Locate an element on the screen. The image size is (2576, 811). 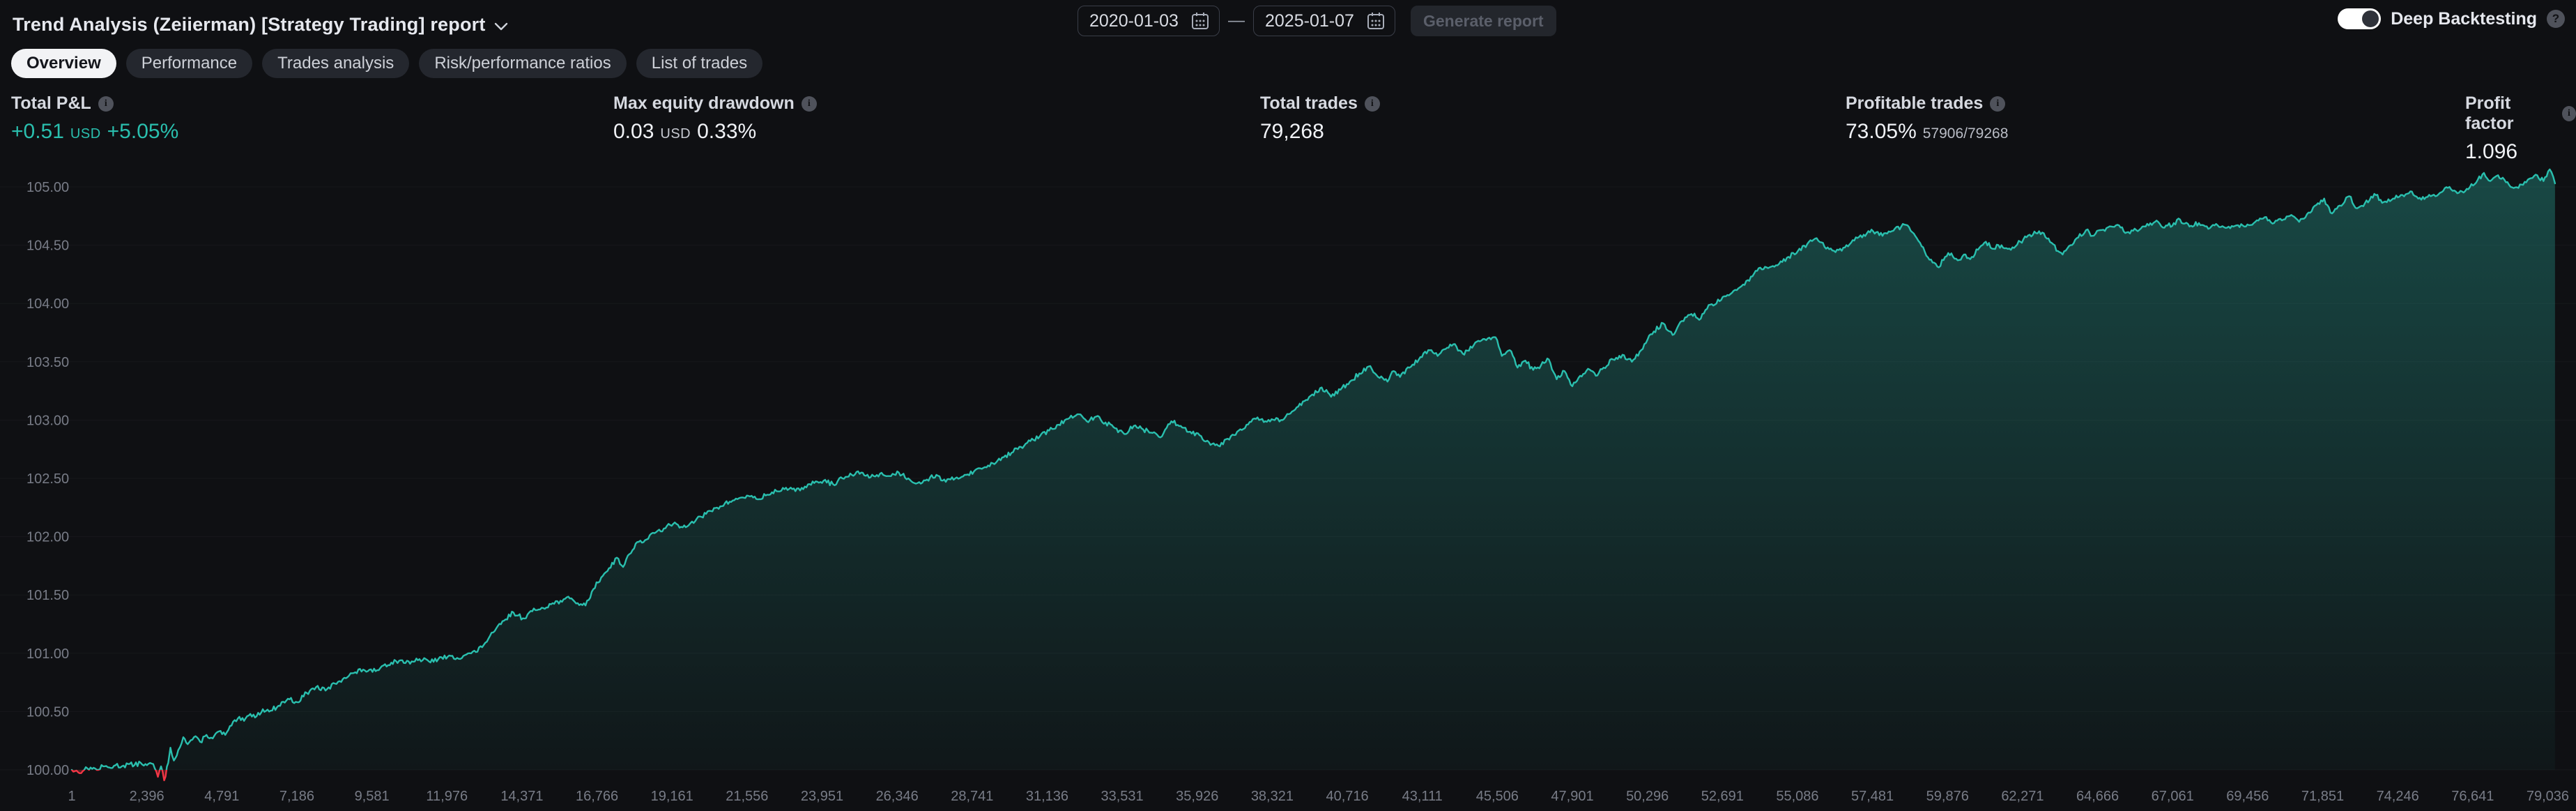
x-tick-label: 57,481 is located at coordinates (1872, 796).